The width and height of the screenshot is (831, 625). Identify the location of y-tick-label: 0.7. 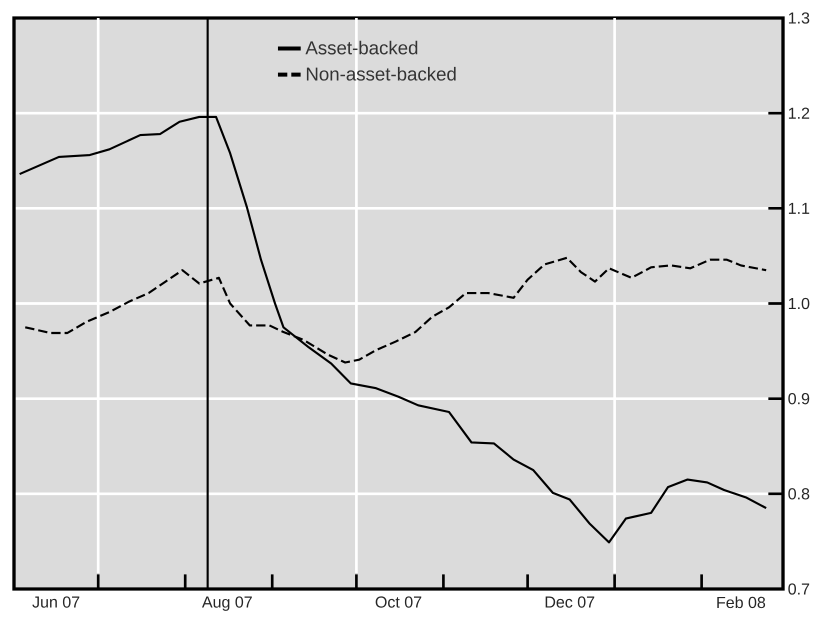
(799, 589).